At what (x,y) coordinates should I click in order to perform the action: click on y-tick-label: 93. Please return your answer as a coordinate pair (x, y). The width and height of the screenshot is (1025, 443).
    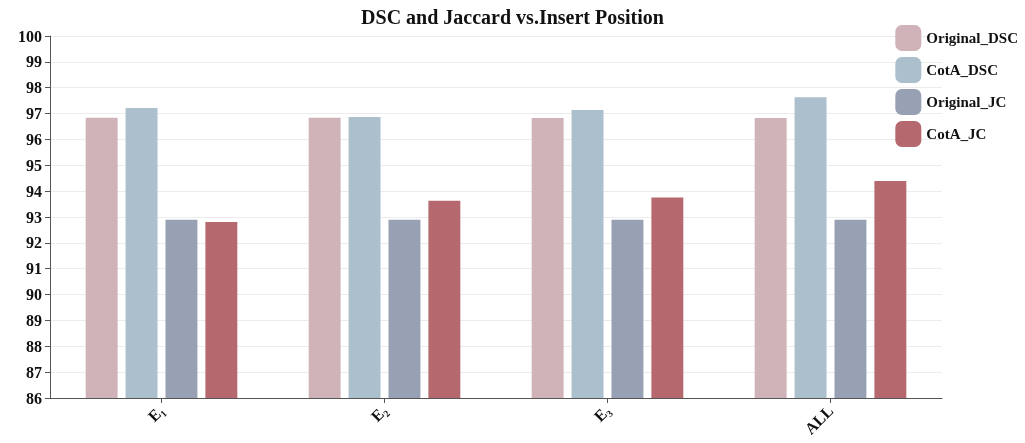
    Looking at the image, I should click on (34, 217).